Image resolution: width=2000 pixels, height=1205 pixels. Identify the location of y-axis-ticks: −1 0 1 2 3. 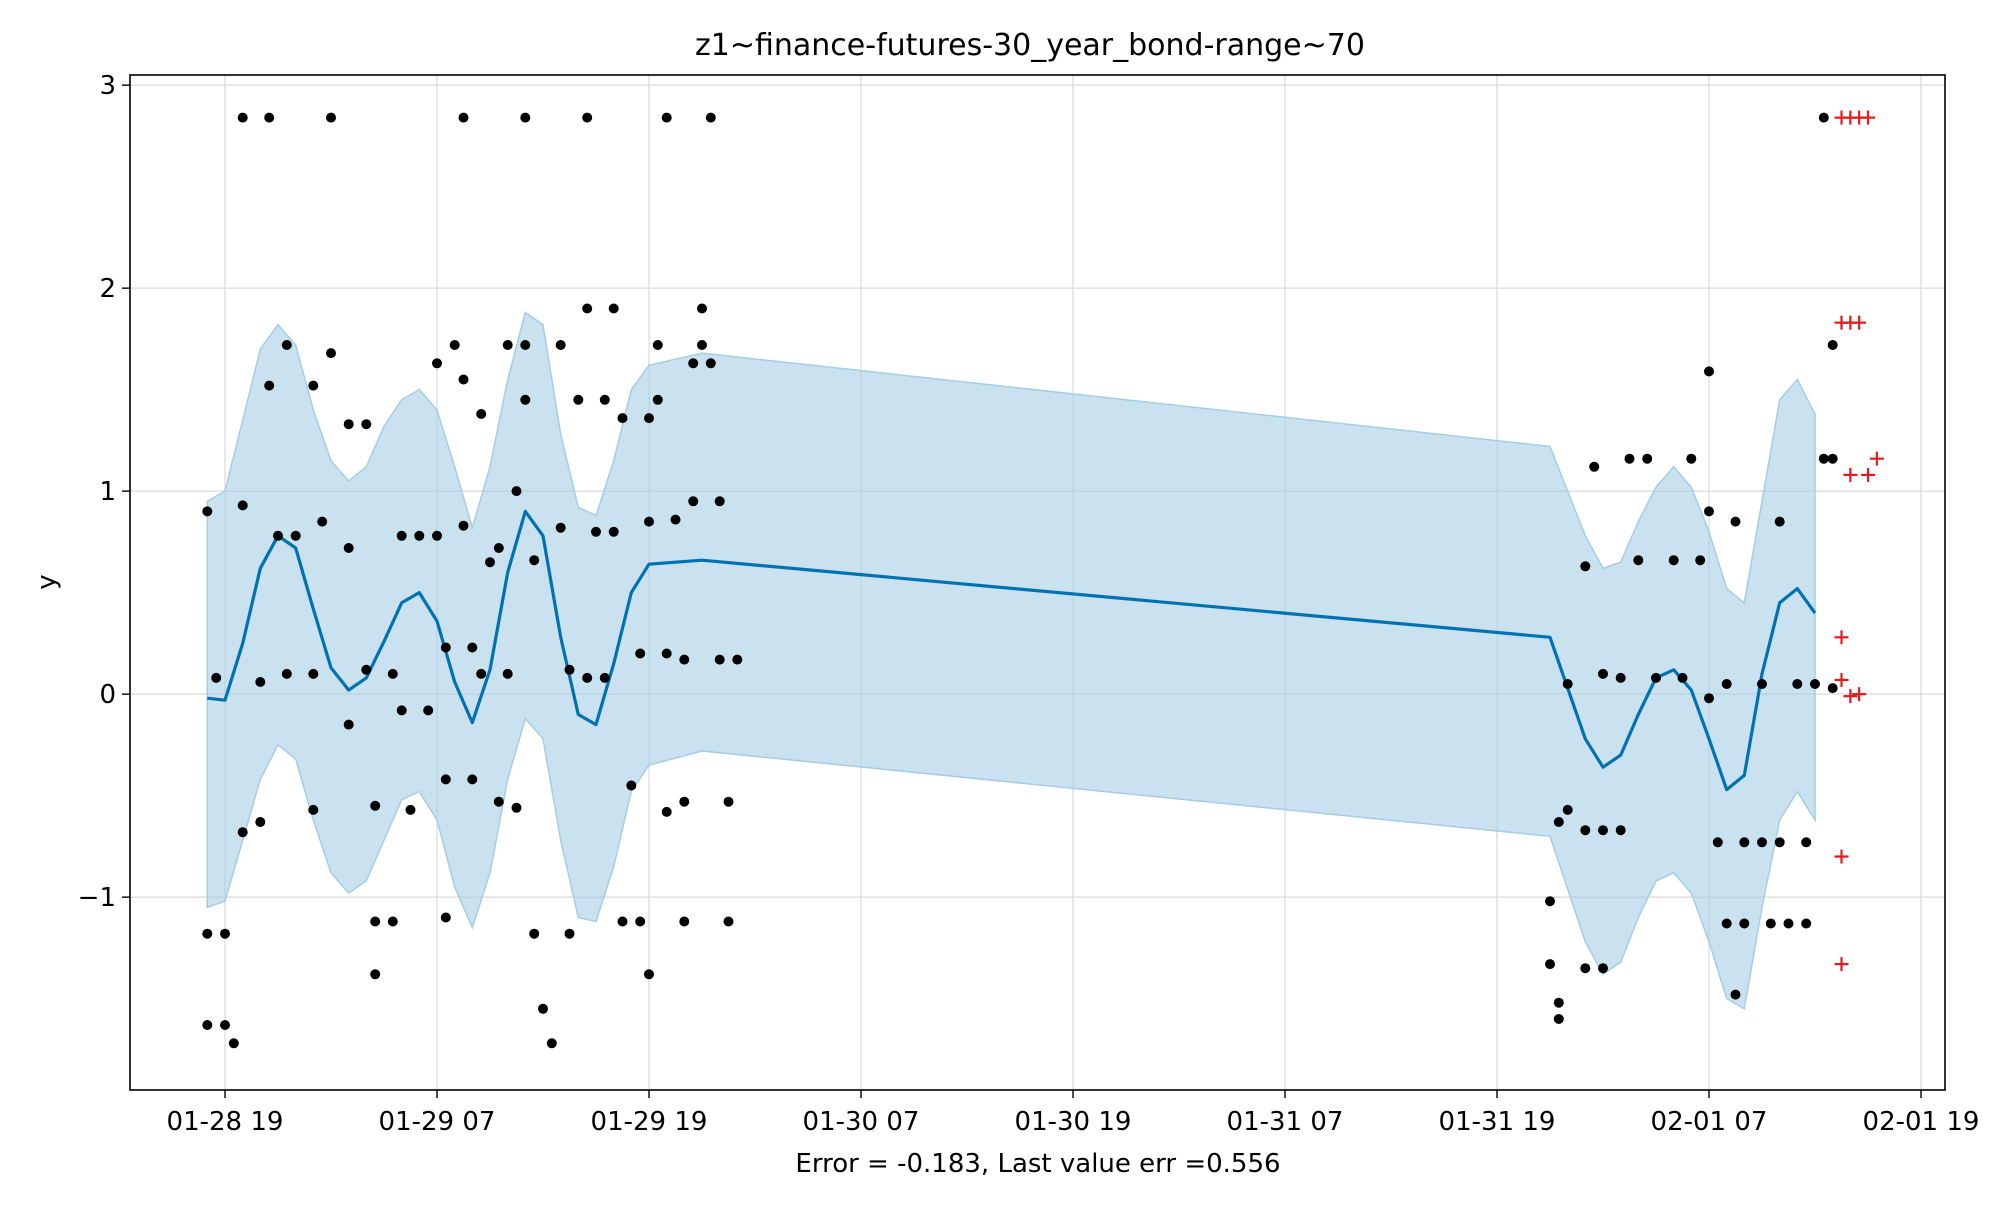
(104, 492).